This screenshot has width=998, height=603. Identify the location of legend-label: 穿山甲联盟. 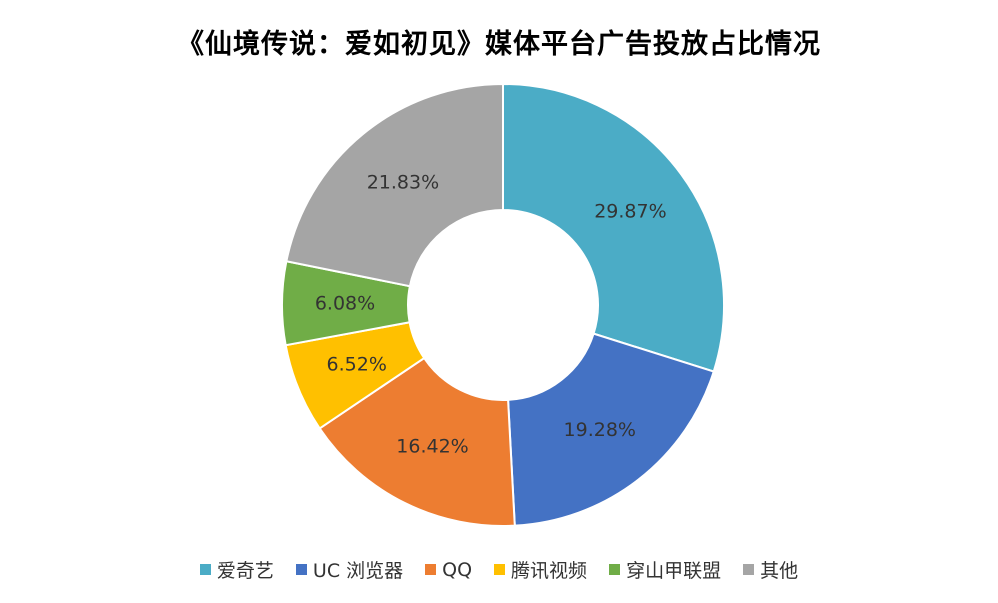
(674, 571).